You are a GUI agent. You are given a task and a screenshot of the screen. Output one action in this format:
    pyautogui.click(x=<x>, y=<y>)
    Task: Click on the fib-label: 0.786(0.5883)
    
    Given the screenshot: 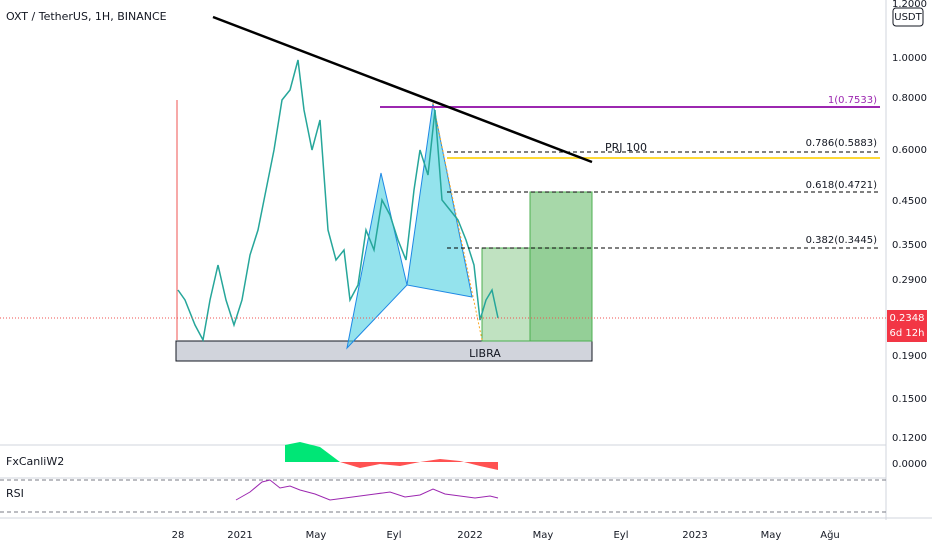 What is the action you would take?
    pyautogui.click(x=842, y=143)
    